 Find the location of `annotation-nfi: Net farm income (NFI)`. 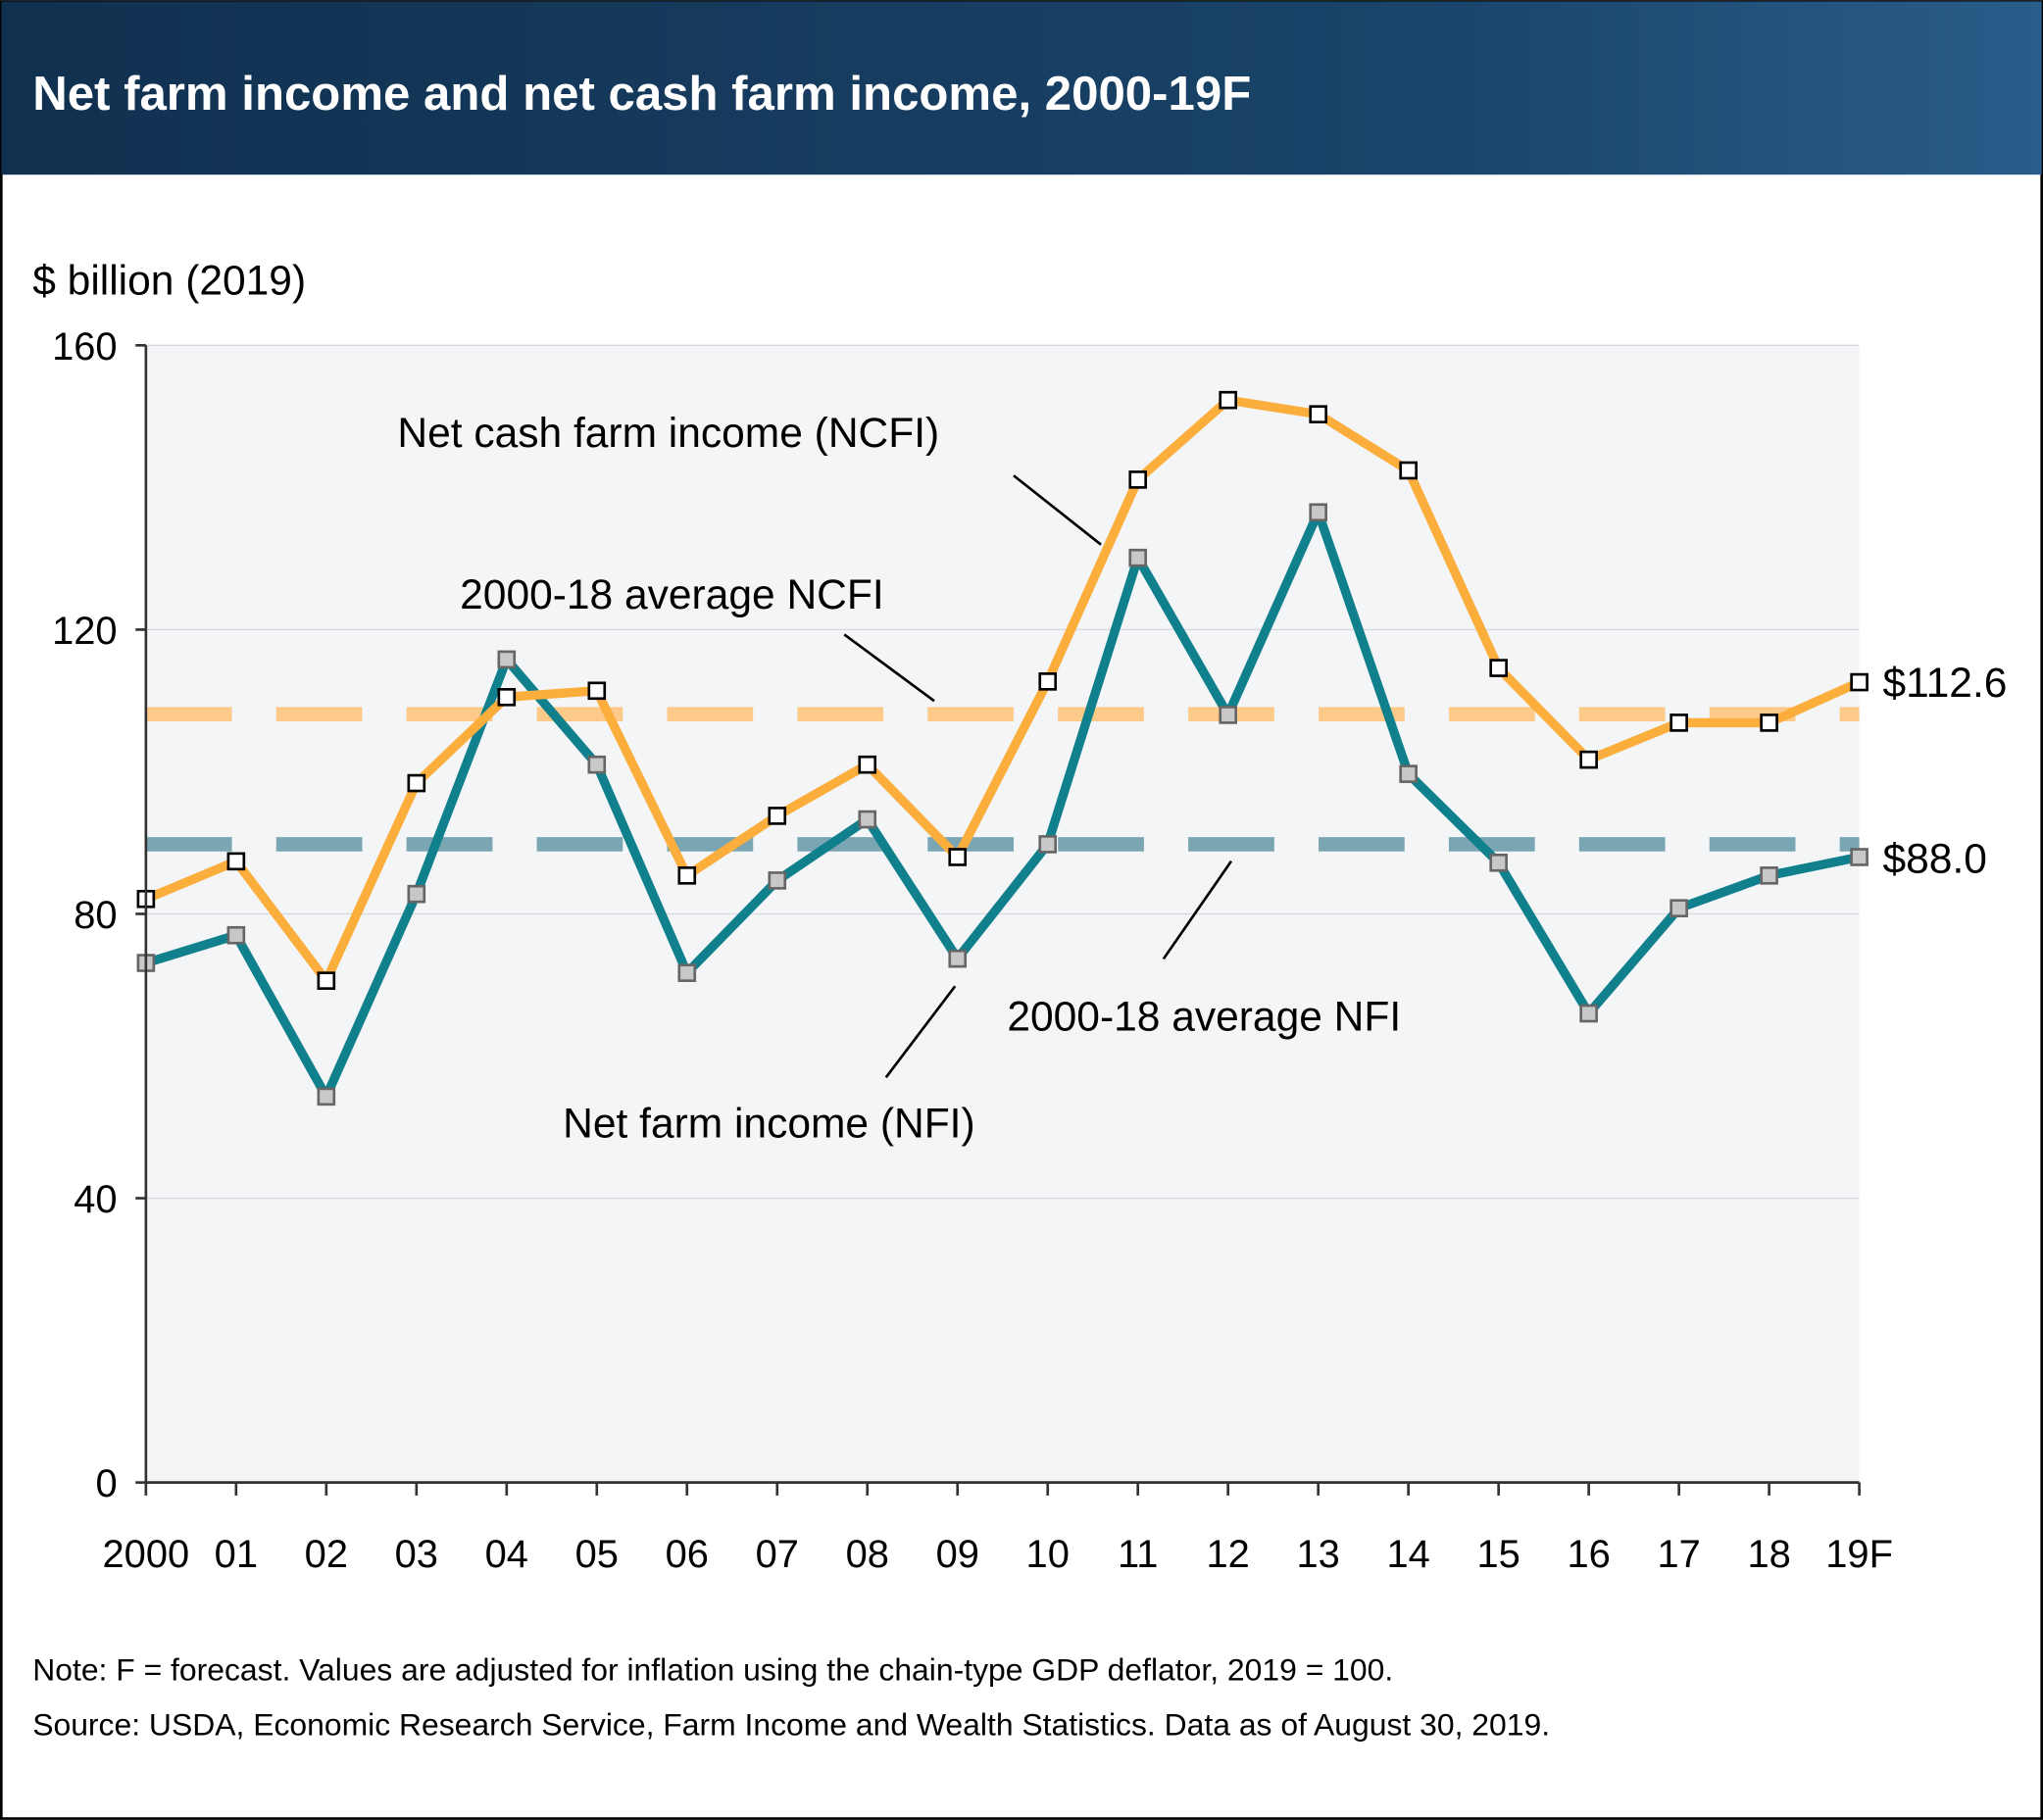

annotation-nfi: Net farm income (NFI) is located at coordinates (769, 1123).